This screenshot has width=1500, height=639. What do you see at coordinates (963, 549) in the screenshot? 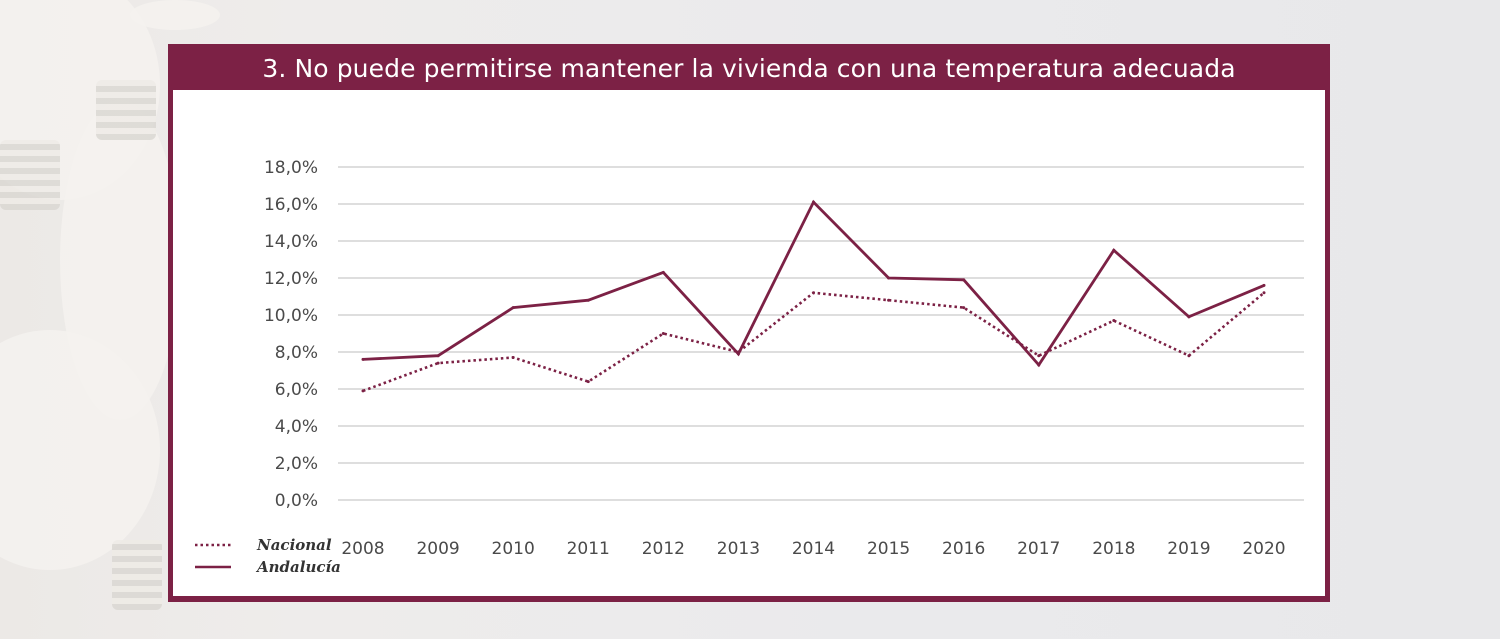
I see `x-tick-label: 2016` at bounding box center [963, 549].